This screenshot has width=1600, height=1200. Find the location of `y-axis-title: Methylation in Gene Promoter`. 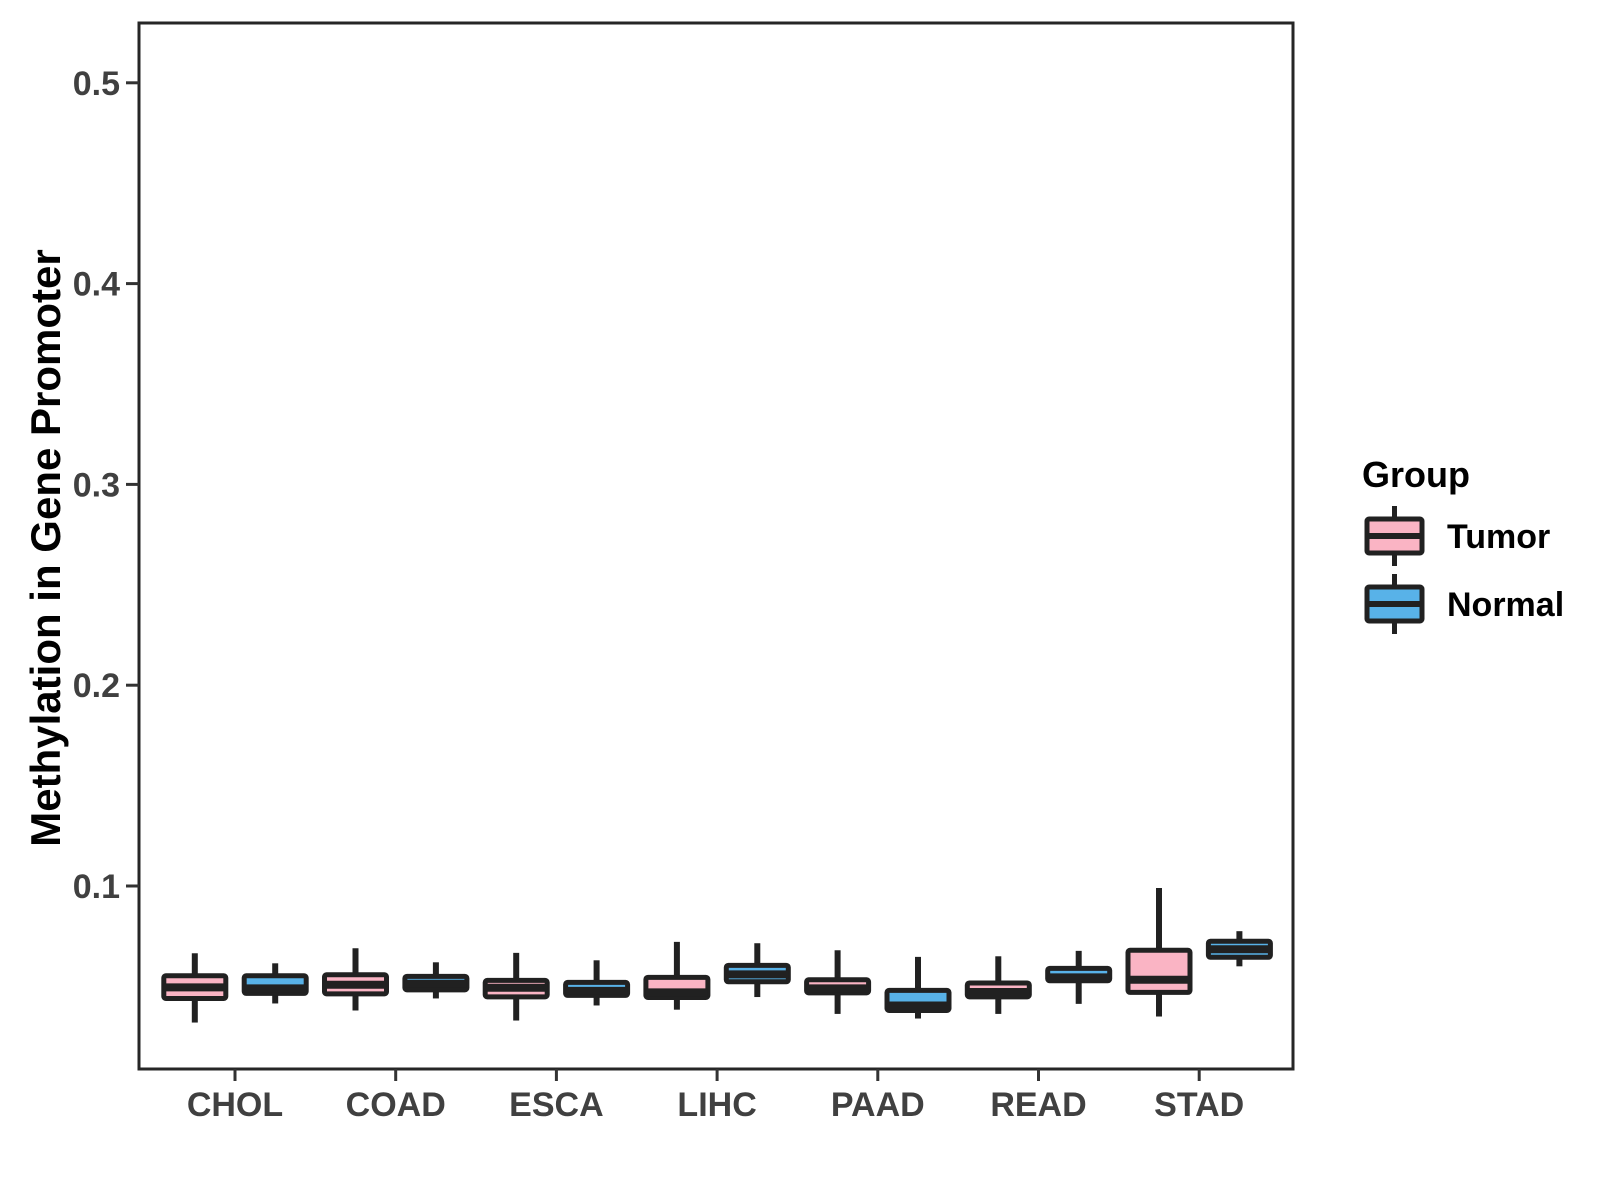

y-axis-title: Methylation in Gene Promoter is located at coordinates (45, 547).